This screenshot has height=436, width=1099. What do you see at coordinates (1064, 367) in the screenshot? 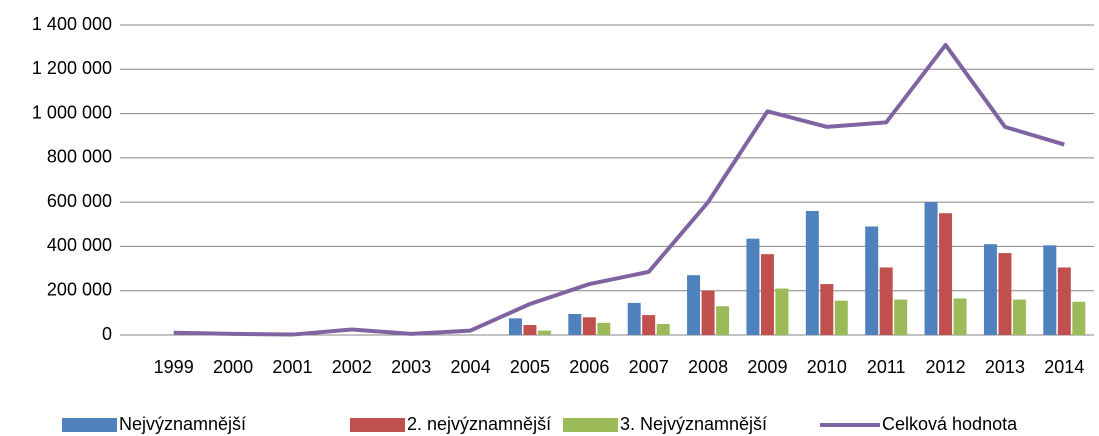
I see `x-tick-label: 2014` at bounding box center [1064, 367].